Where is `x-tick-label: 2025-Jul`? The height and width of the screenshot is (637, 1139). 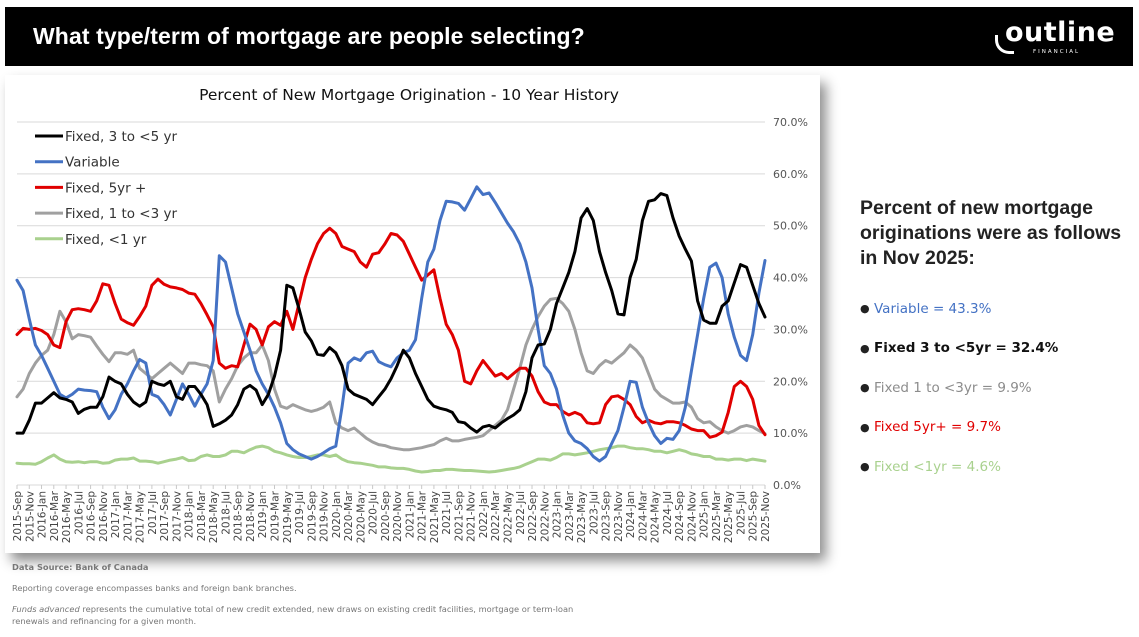 x-tick-label: 2025-Jul is located at coordinates (741, 513).